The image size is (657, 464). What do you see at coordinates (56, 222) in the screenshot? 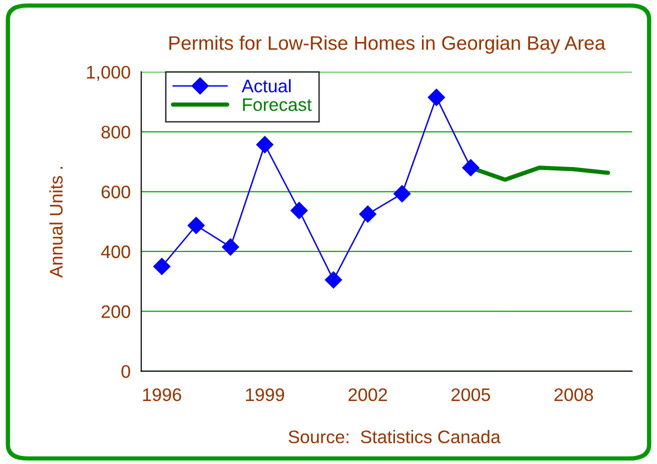
I see `y-axis-title: Annual Units .` at bounding box center [56, 222].